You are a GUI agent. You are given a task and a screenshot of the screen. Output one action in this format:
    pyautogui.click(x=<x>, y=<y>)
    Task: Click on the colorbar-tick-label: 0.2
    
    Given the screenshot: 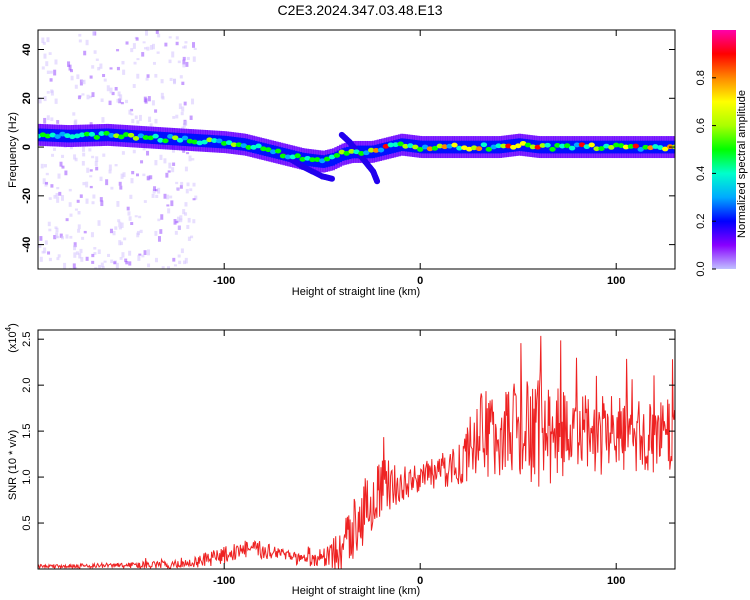 What is the action you would take?
    pyautogui.click(x=701, y=221)
    